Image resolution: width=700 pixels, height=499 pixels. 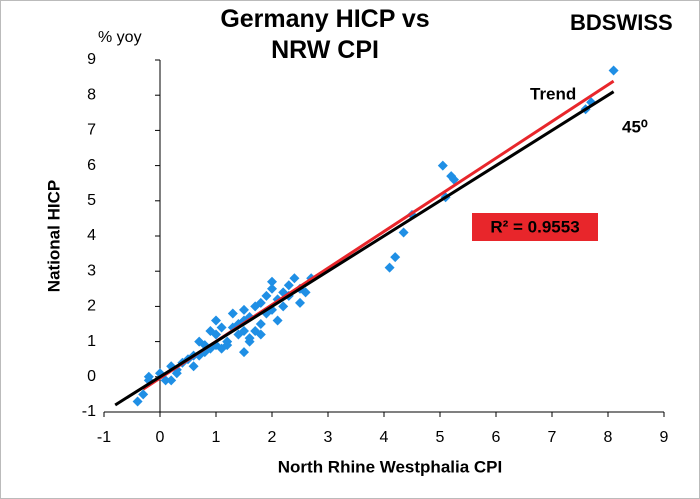 I want to click on x-tick-label: 7, so click(x=552, y=437).